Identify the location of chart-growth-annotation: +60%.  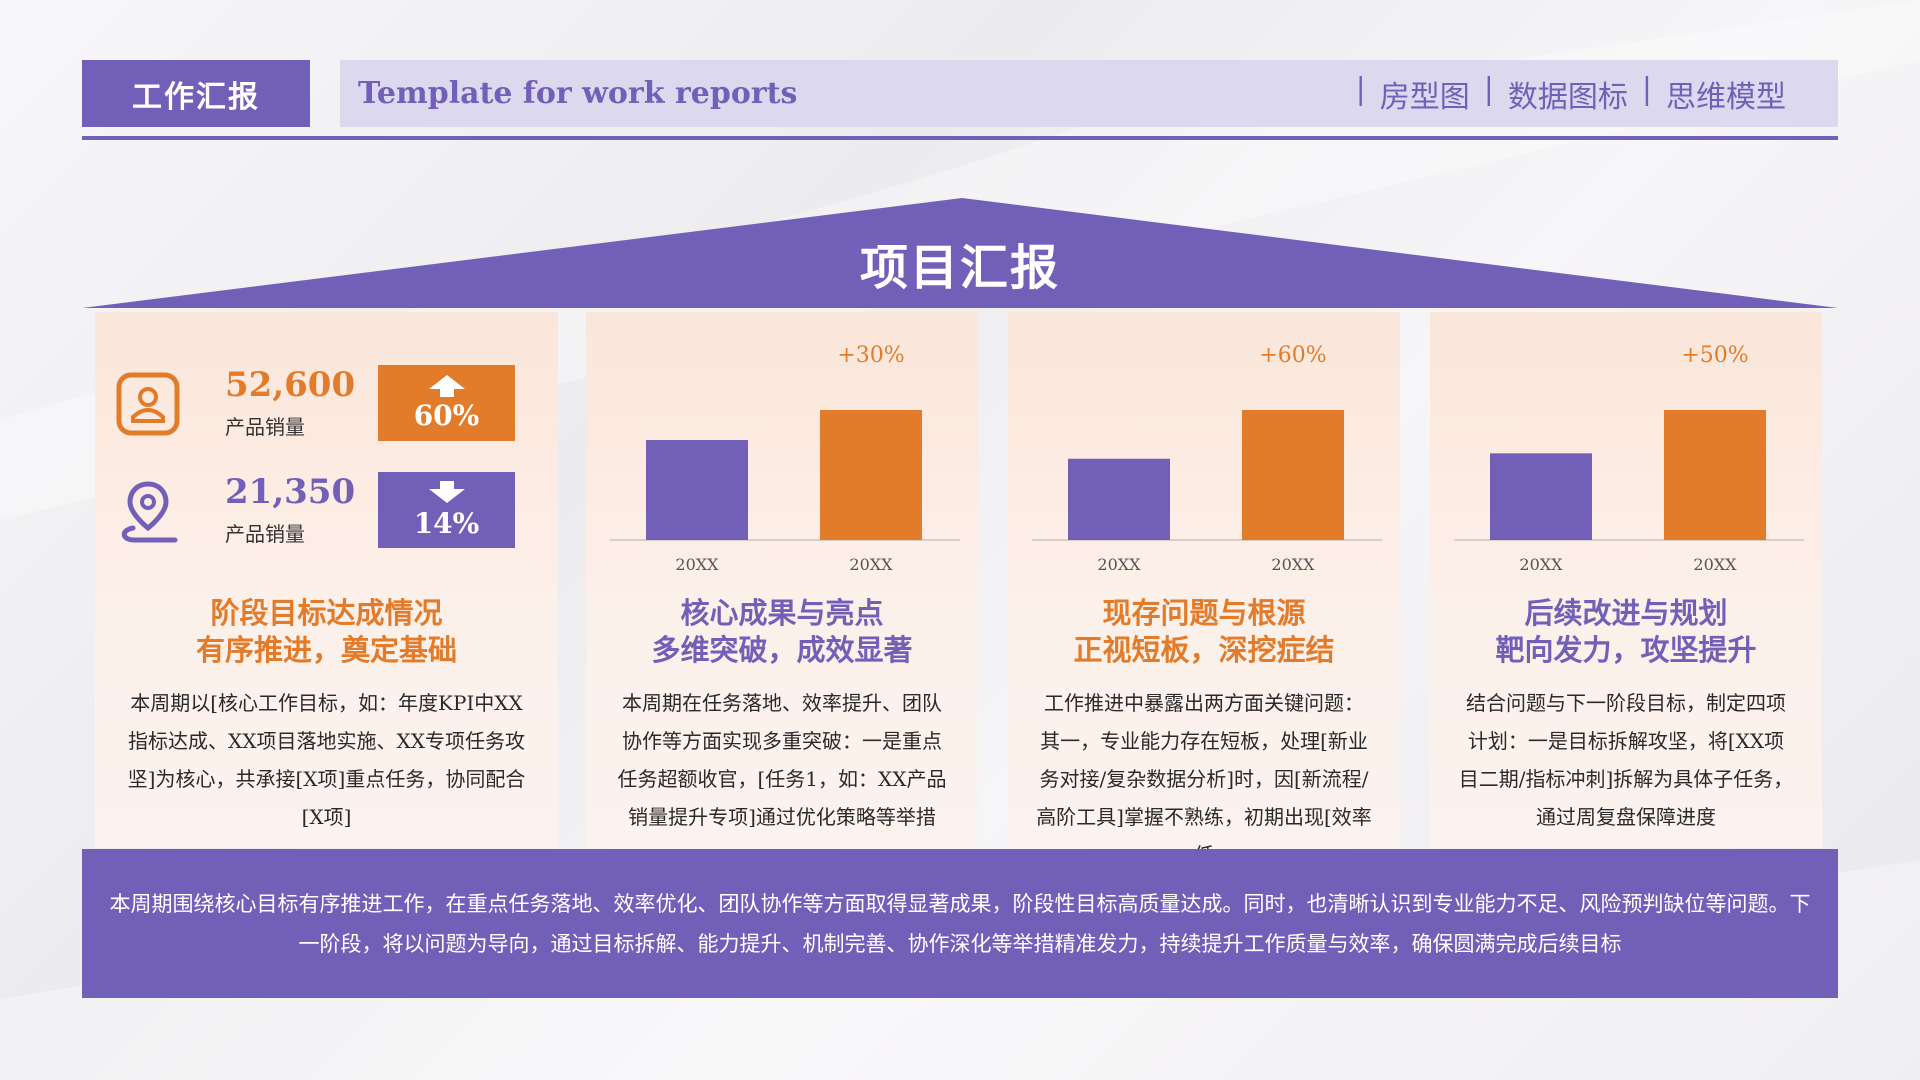
(1292, 355).